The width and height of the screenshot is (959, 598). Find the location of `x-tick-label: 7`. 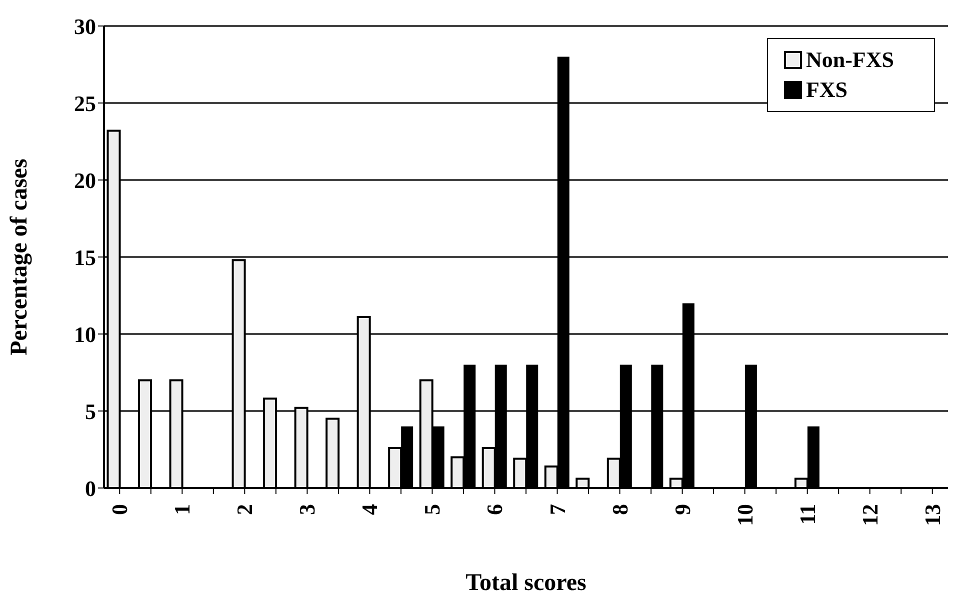

x-tick-label: 7 is located at coordinates (557, 509).